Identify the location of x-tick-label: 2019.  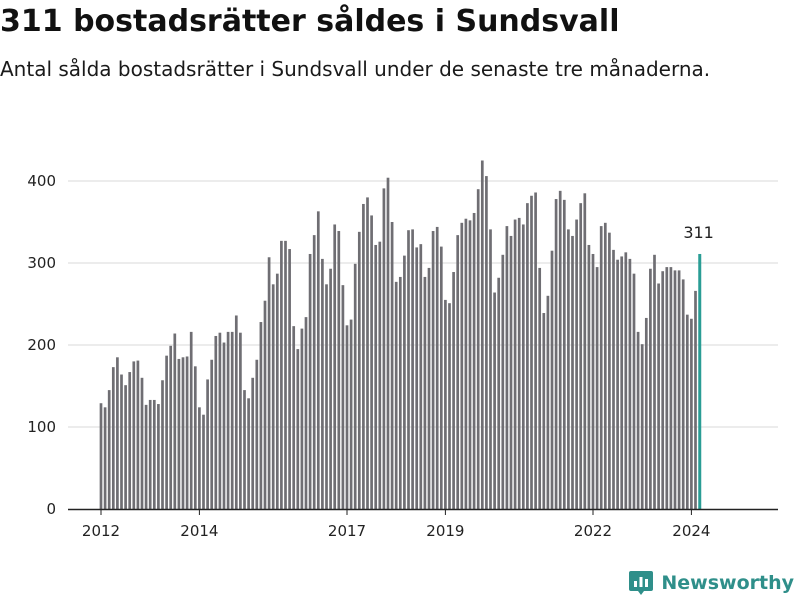
(445, 531).